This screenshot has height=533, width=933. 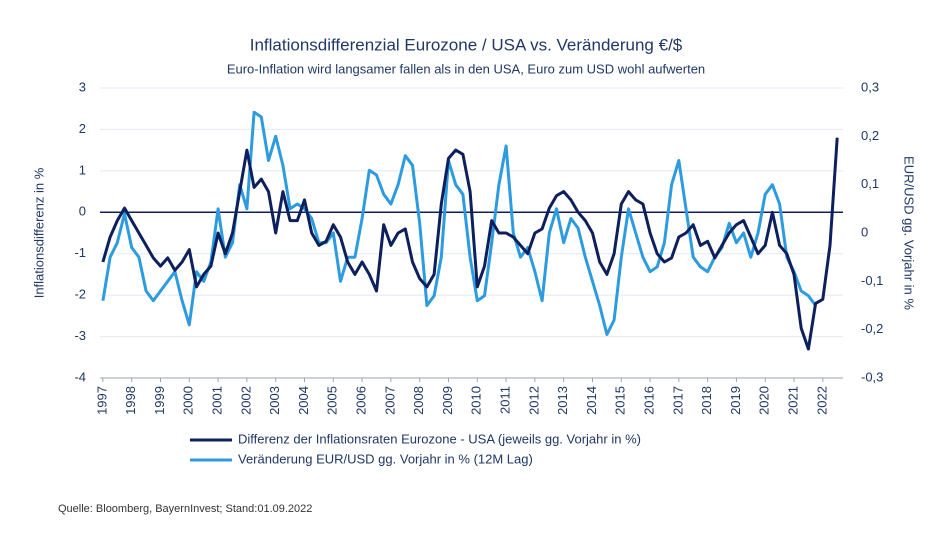 What do you see at coordinates (870, 86) in the screenshot?
I see `y2-tick-label: 0,3` at bounding box center [870, 86].